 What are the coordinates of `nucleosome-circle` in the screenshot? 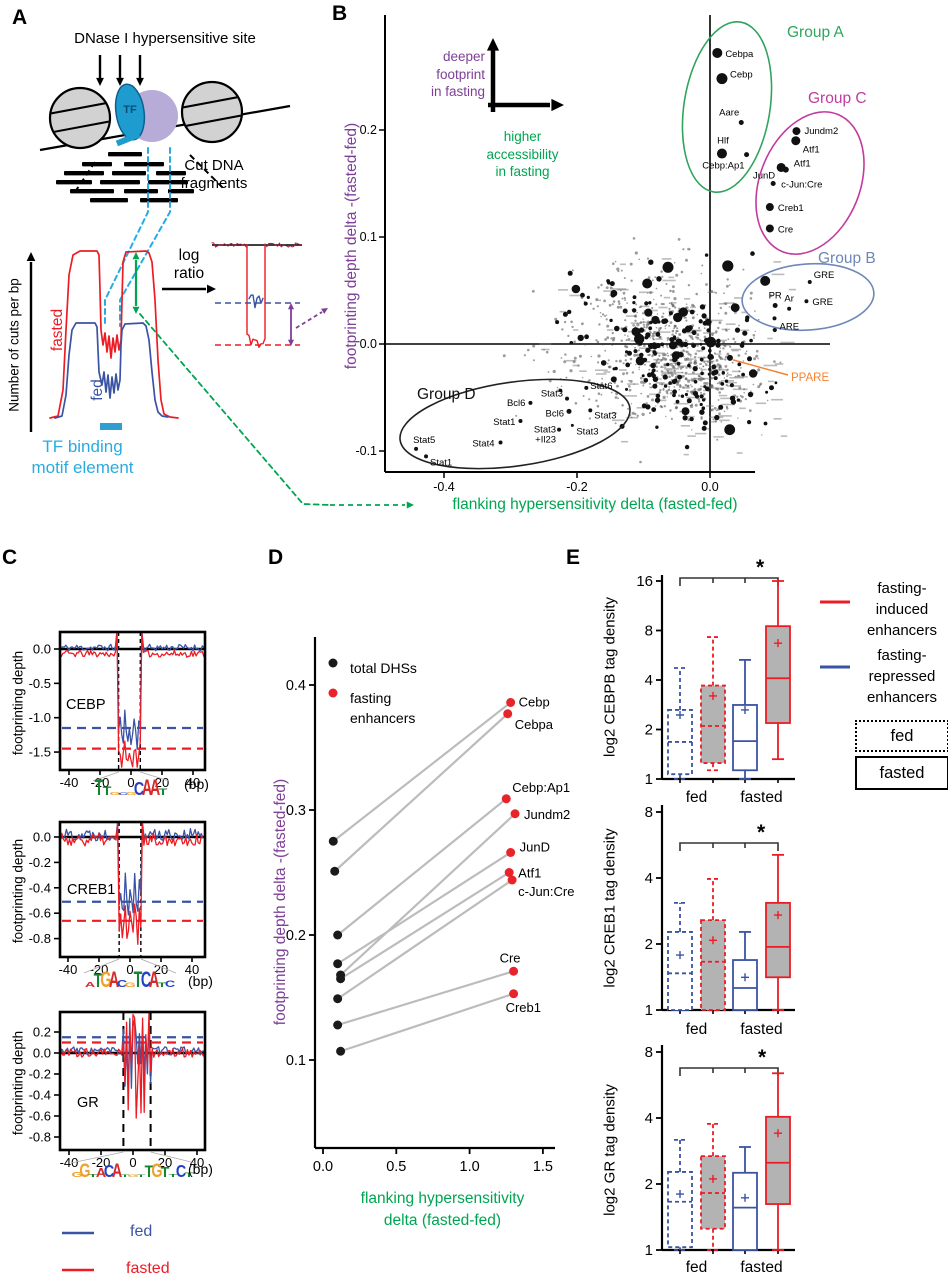 It's located at (80, 118).